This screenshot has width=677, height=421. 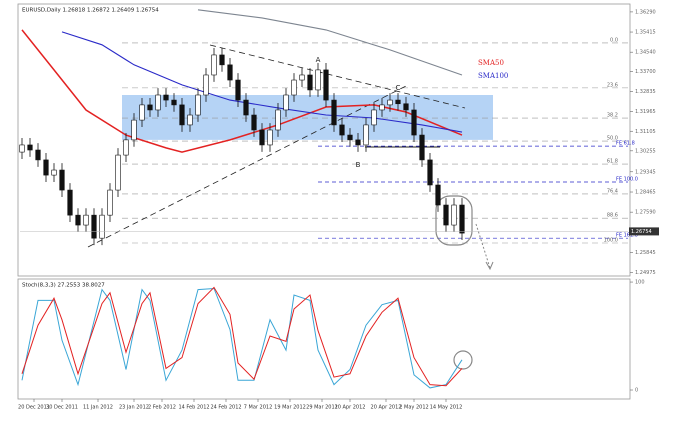 I want to click on y-tick-label: 1.36290, so click(x=645, y=12).